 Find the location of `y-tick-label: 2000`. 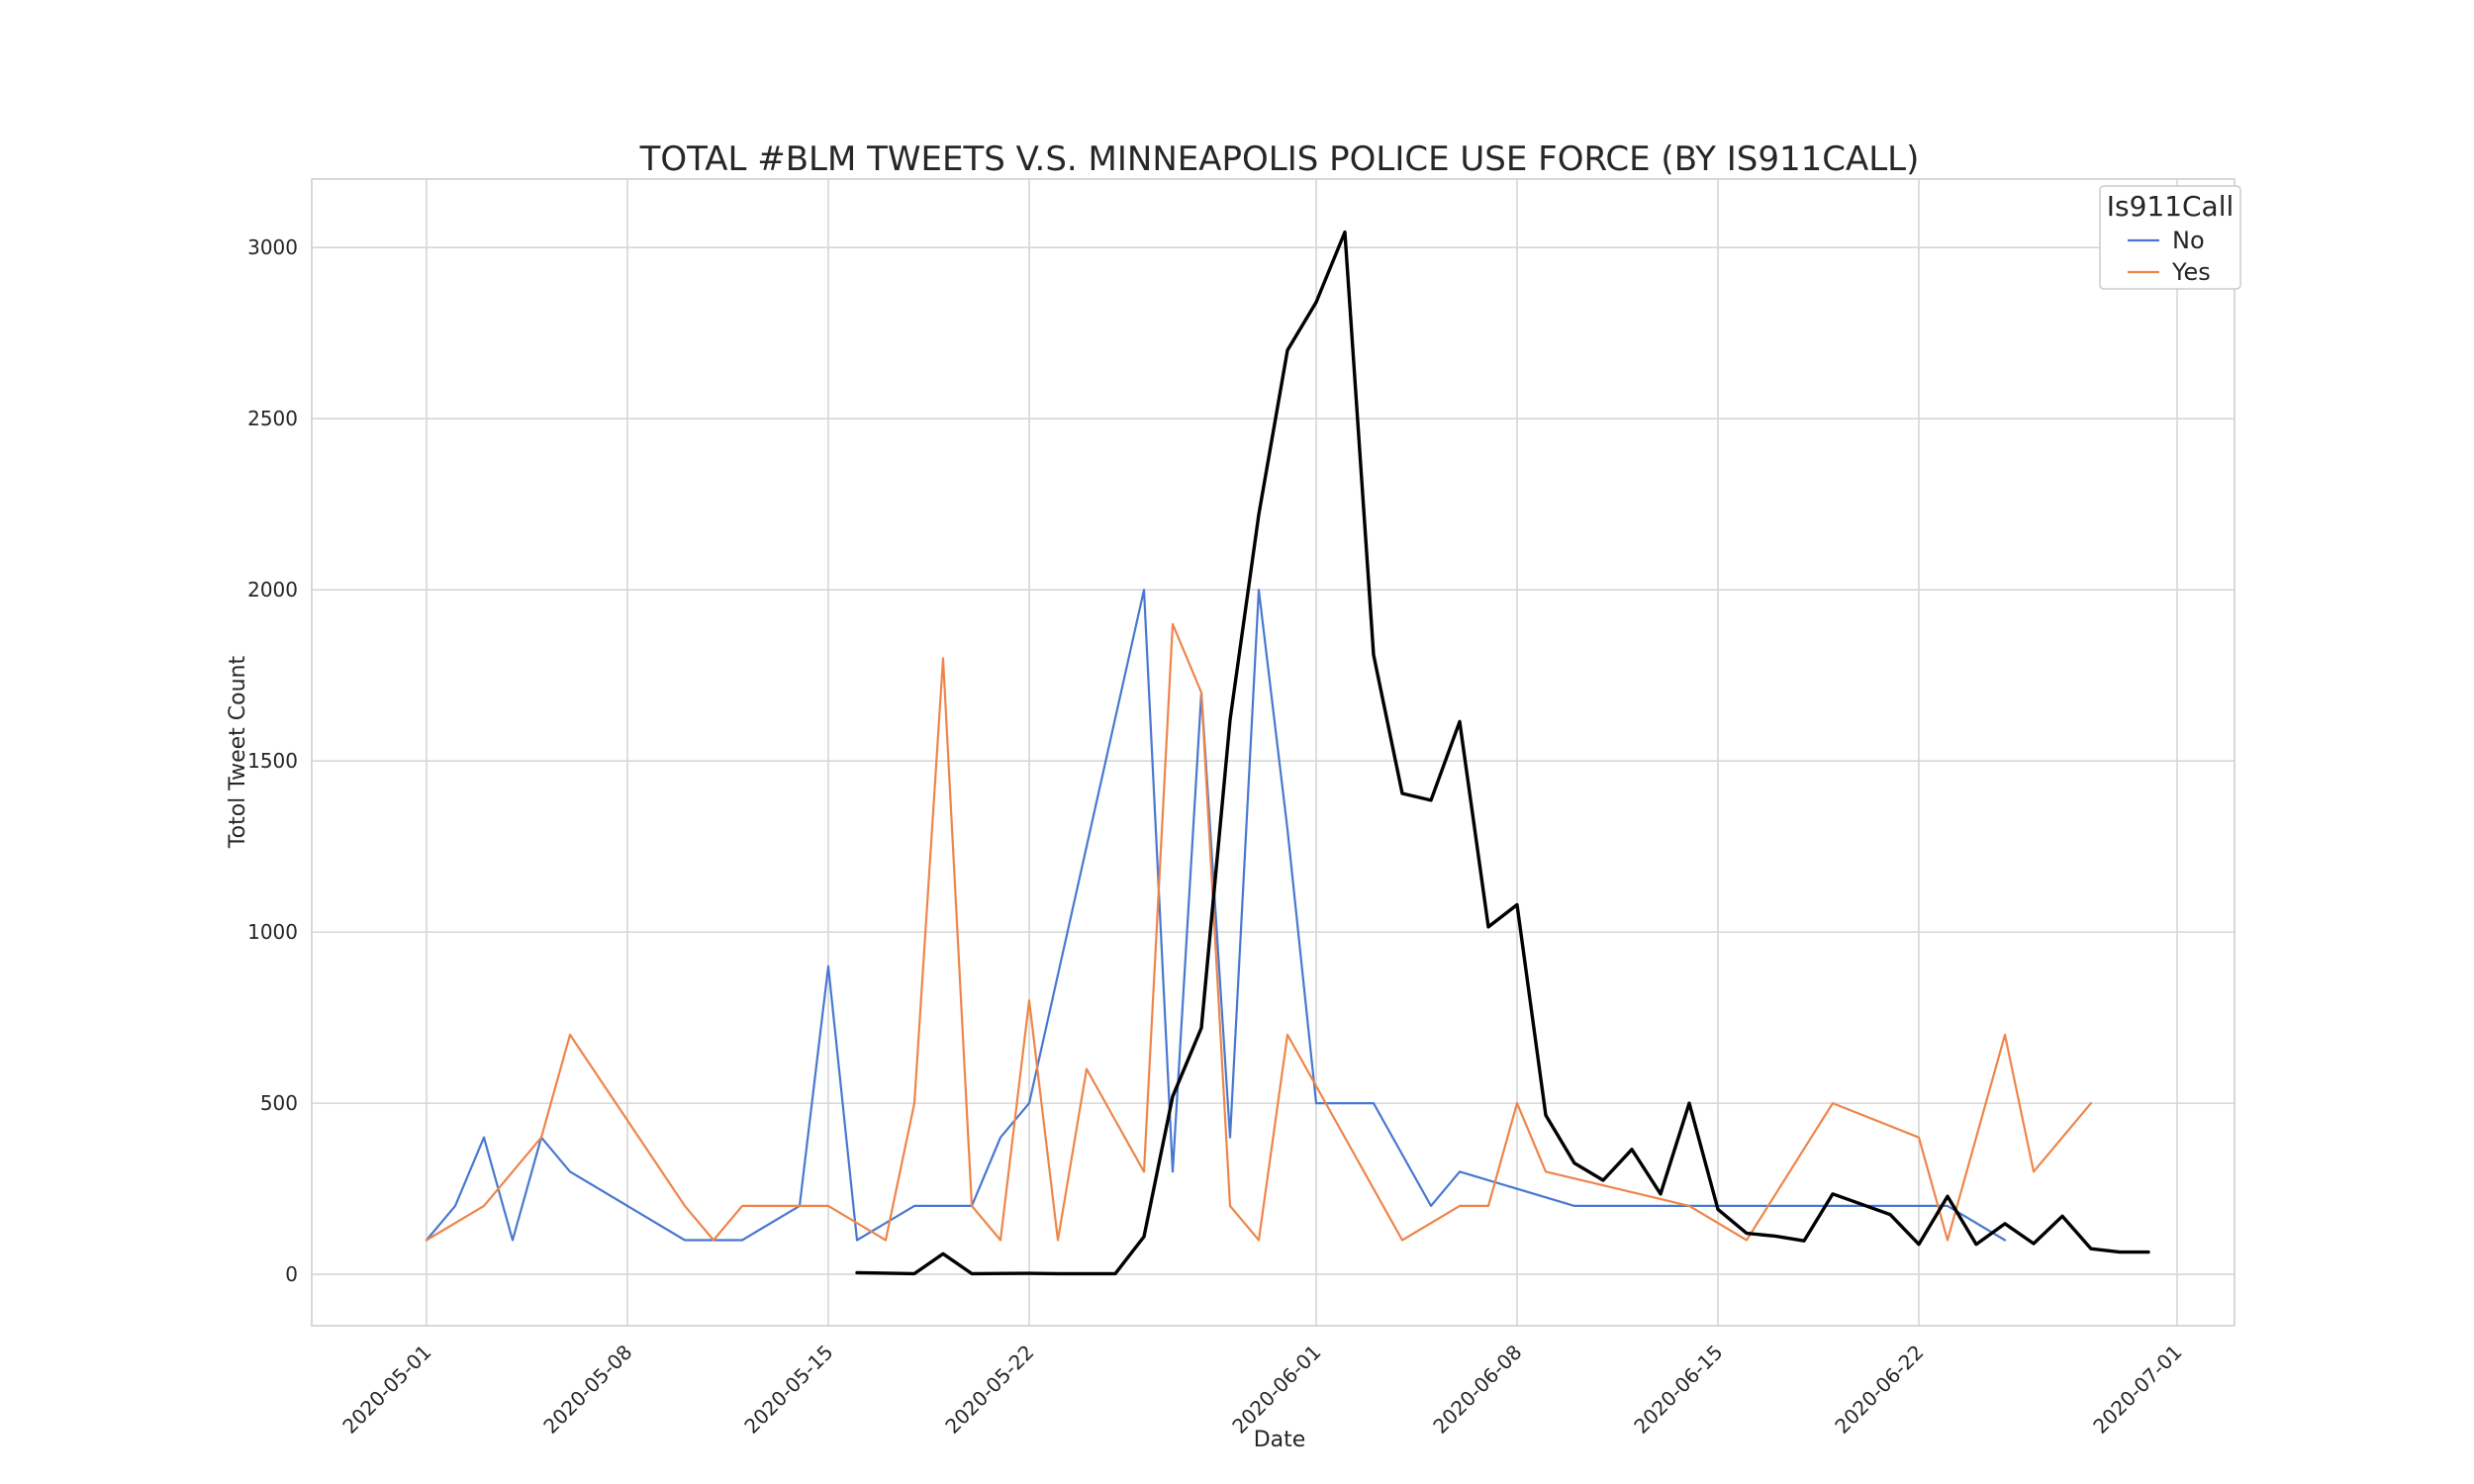

y-tick-label: 2000 is located at coordinates (273, 590).